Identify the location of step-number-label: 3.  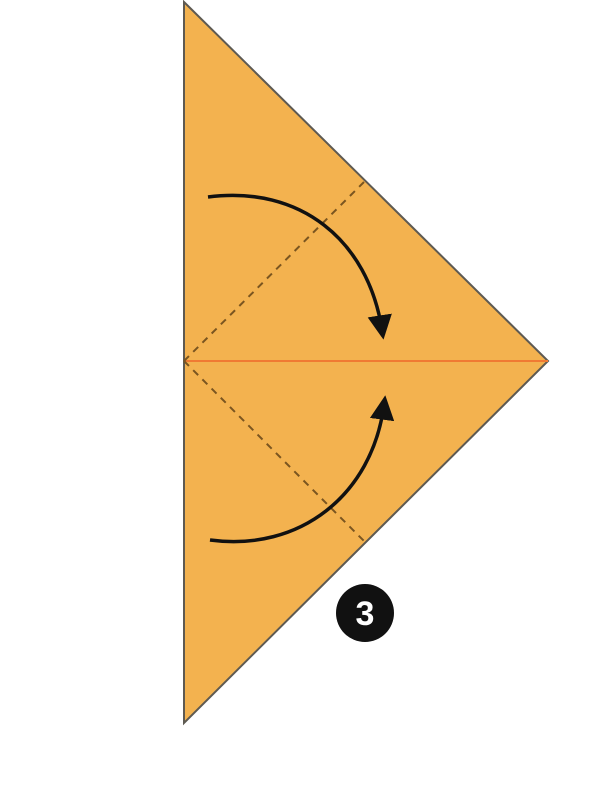
(365, 614).